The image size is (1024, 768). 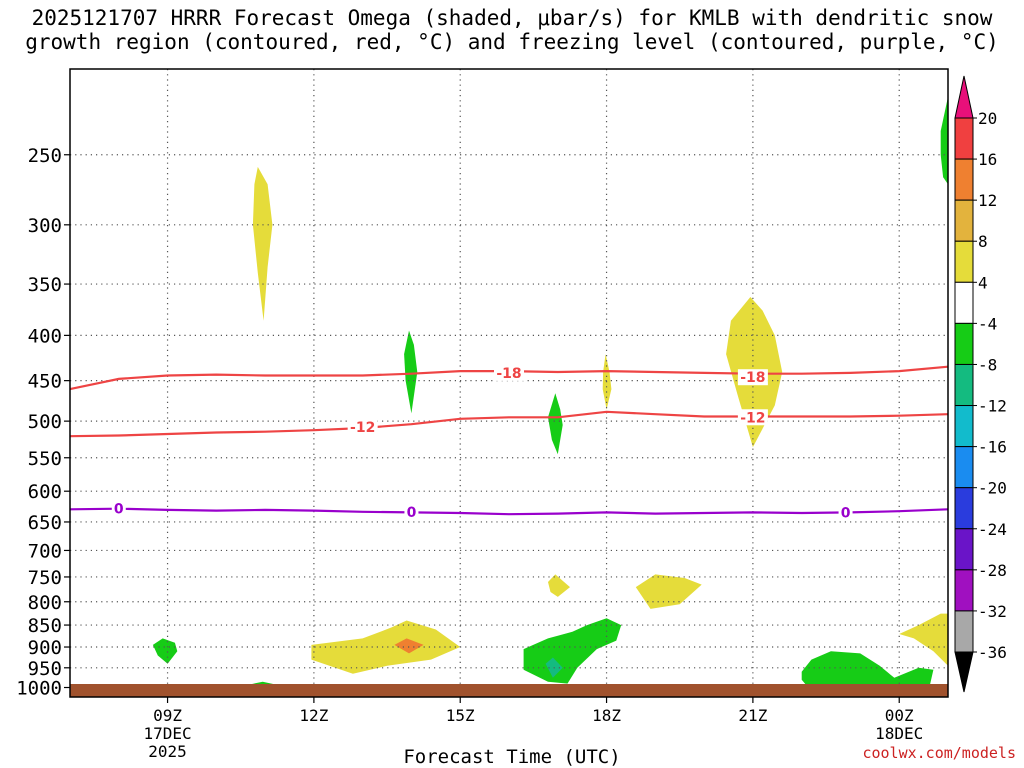 What do you see at coordinates (45, 523) in the screenshot?
I see `y-tick-label: 650` at bounding box center [45, 523].